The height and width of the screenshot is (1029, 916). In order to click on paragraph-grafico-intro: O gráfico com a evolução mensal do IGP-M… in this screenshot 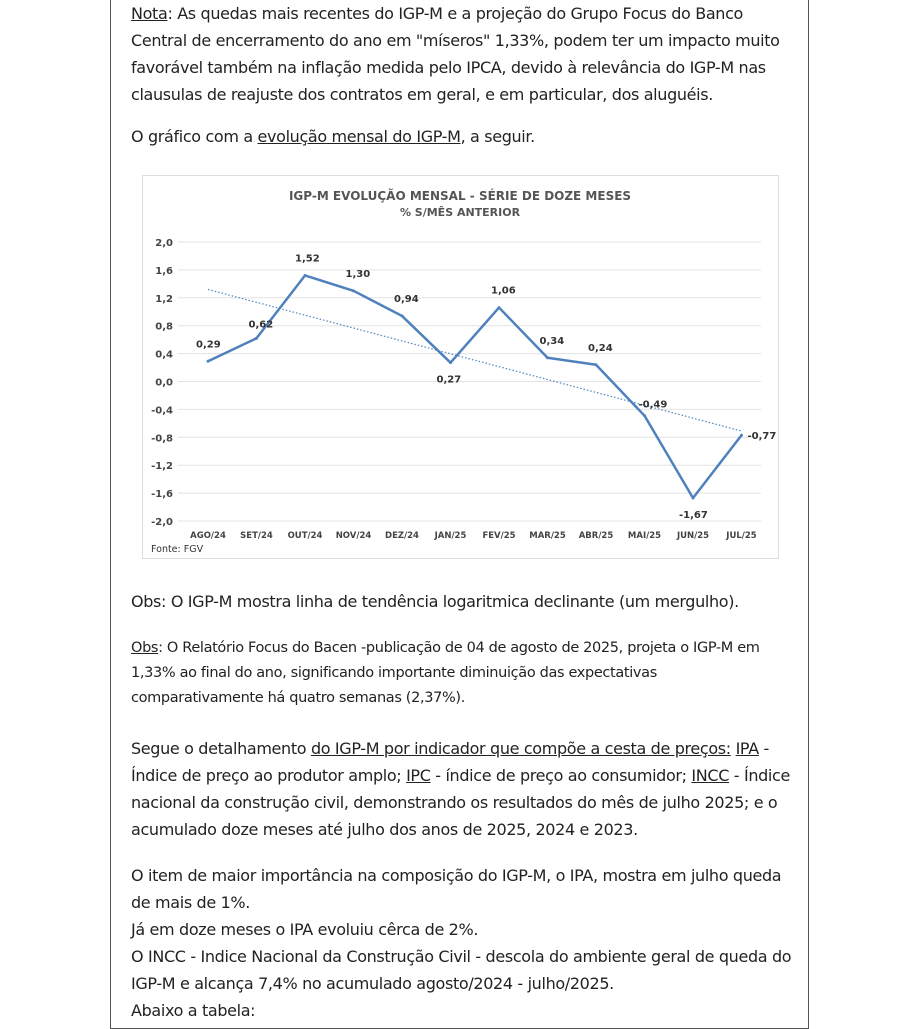, I will do `click(471, 136)`.